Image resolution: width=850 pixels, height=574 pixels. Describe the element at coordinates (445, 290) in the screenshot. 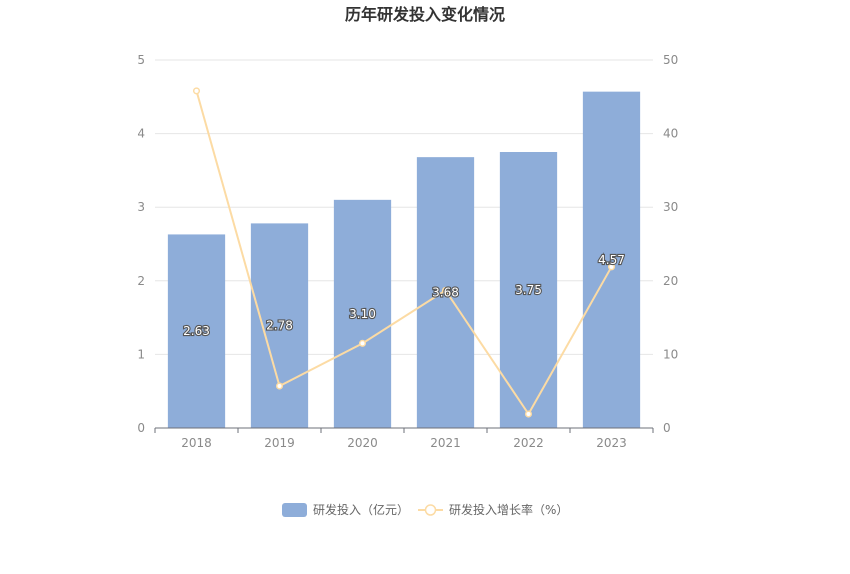

I see `growth-point-2021` at that location.